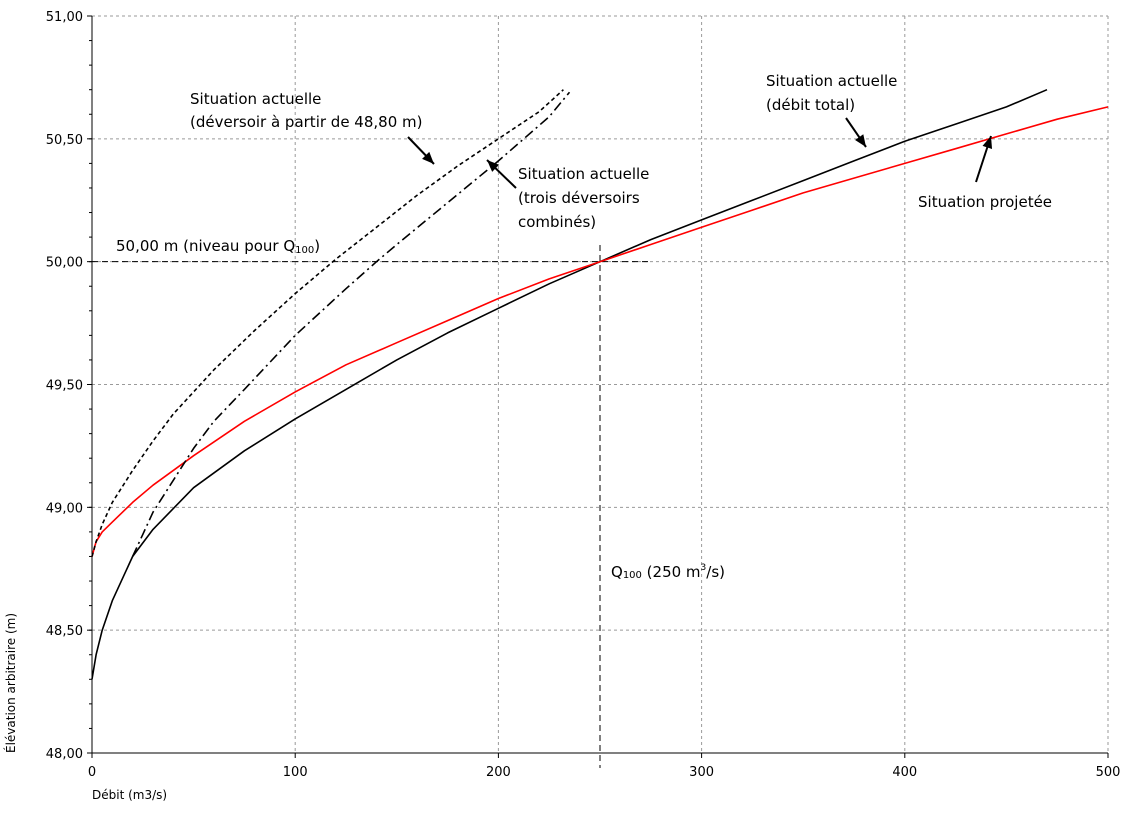 This screenshot has width=1135, height=816. What do you see at coordinates (64, 140) in the screenshot?
I see `y-tick-label: 50,50` at bounding box center [64, 140].